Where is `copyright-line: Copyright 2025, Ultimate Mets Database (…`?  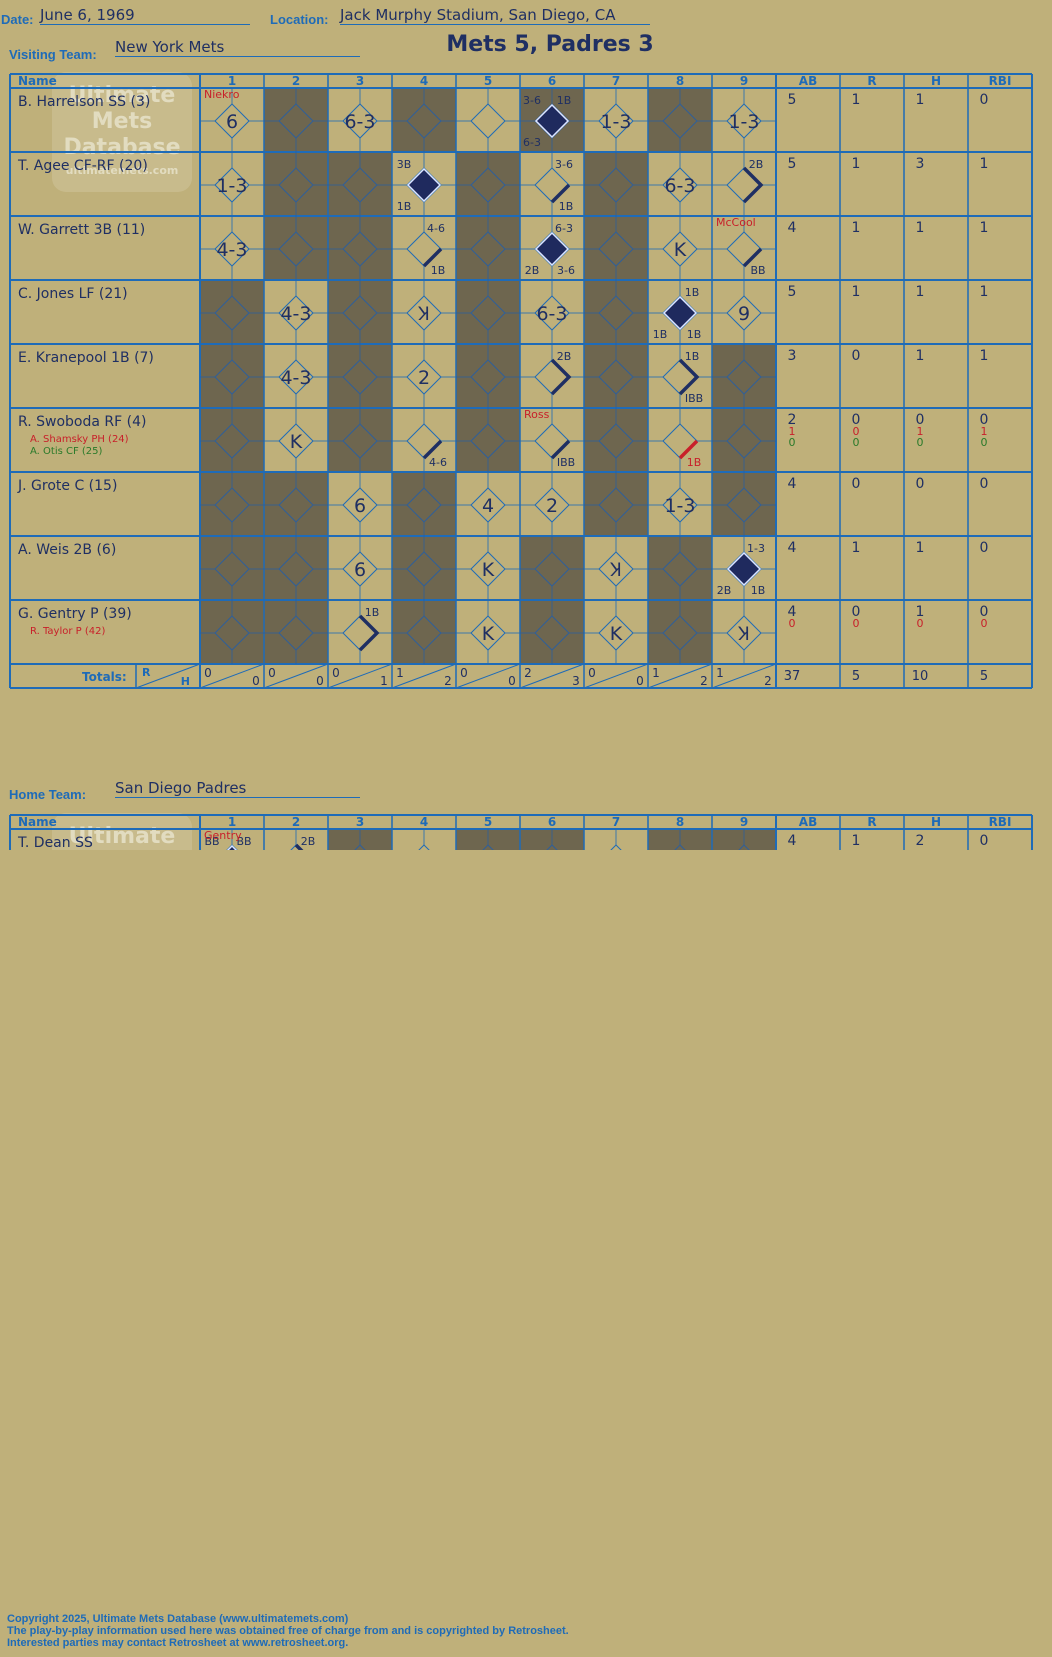 copyright-line: Copyright 2025, Ultimate Mets Database (… is located at coordinates (178, 1619).